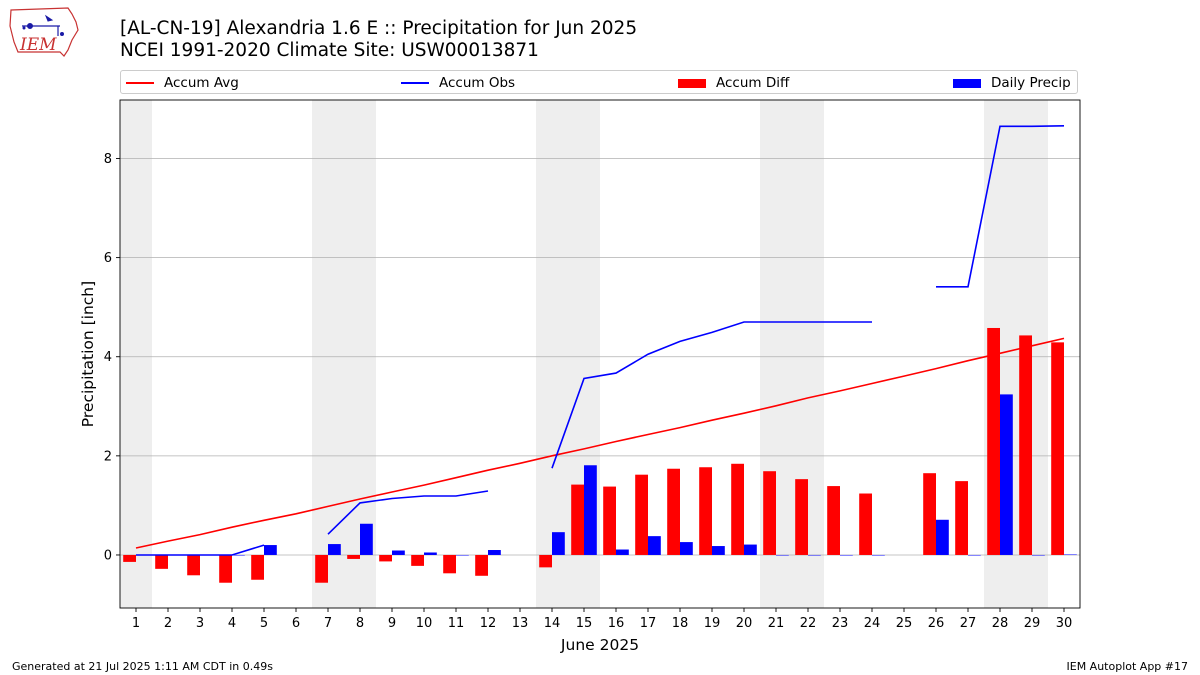 This screenshot has width=1200, height=675. Describe the element at coordinates (424, 623) in the screenshot. I see `x-tick-label: 10` at that location.